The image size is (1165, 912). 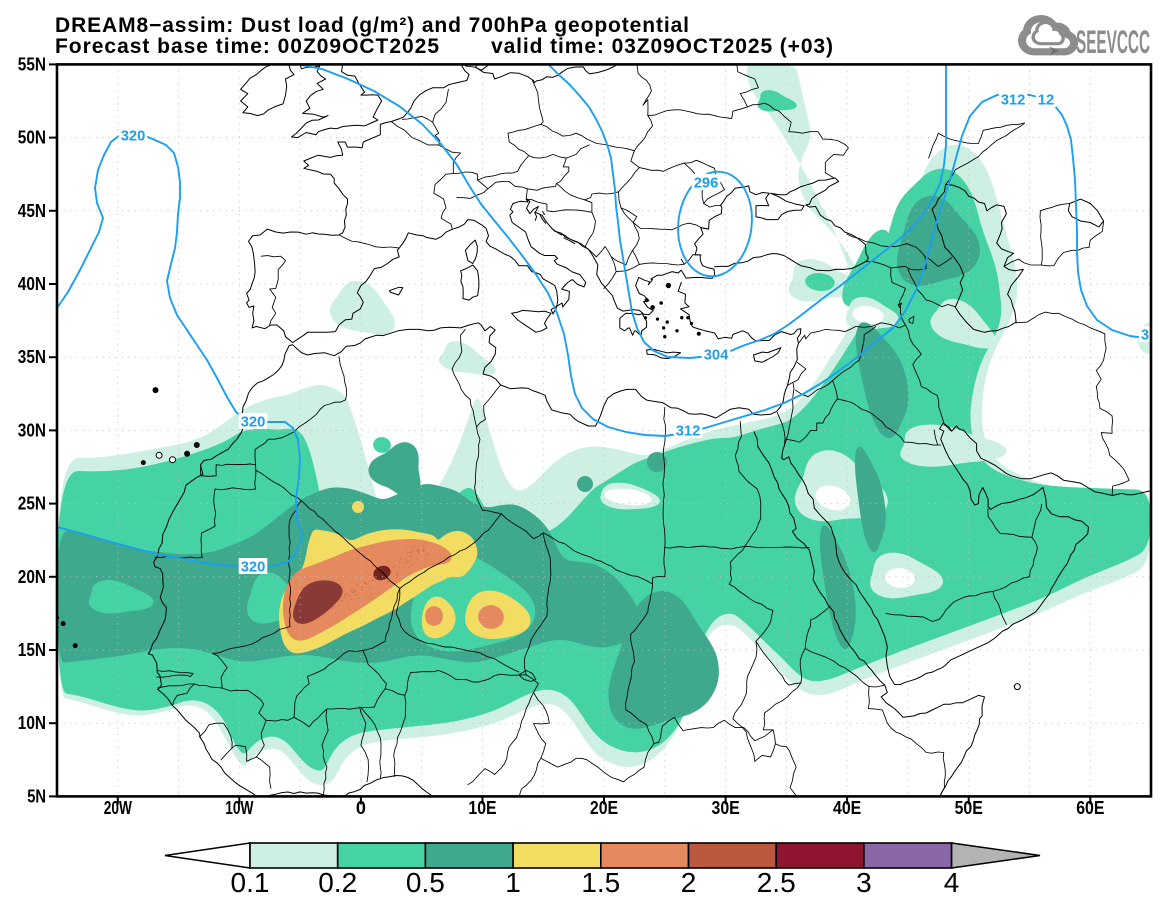 What do you see at coordinates (482, 808) in the screenshot?
I see `svg-text: 10E` at bounding box center [482, 808].